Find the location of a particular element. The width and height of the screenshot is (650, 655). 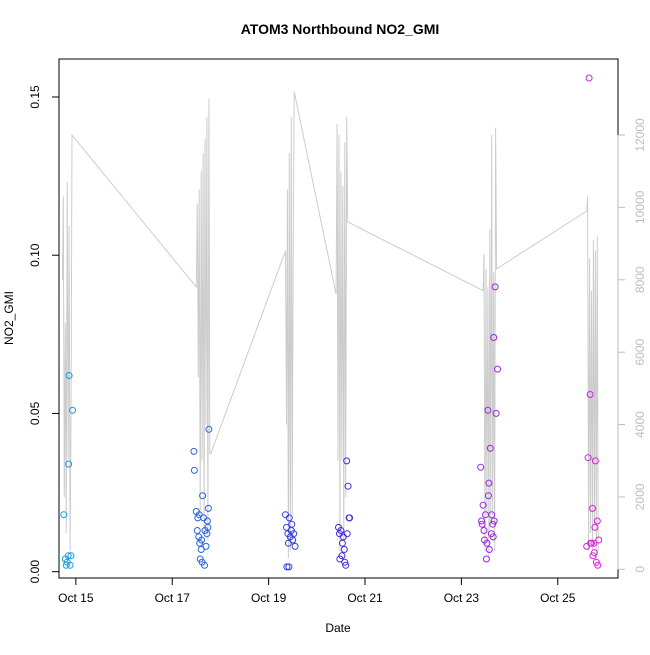

x-axis-label: Date is located at coordinates (338, 628).